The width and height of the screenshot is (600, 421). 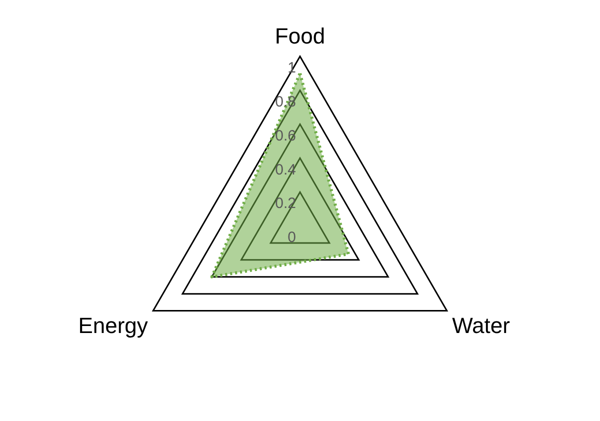 What do you see at coordinates (113, 325) in the screenshot?
I see `spoke-label: Energy` at bounding box center [113, 325].